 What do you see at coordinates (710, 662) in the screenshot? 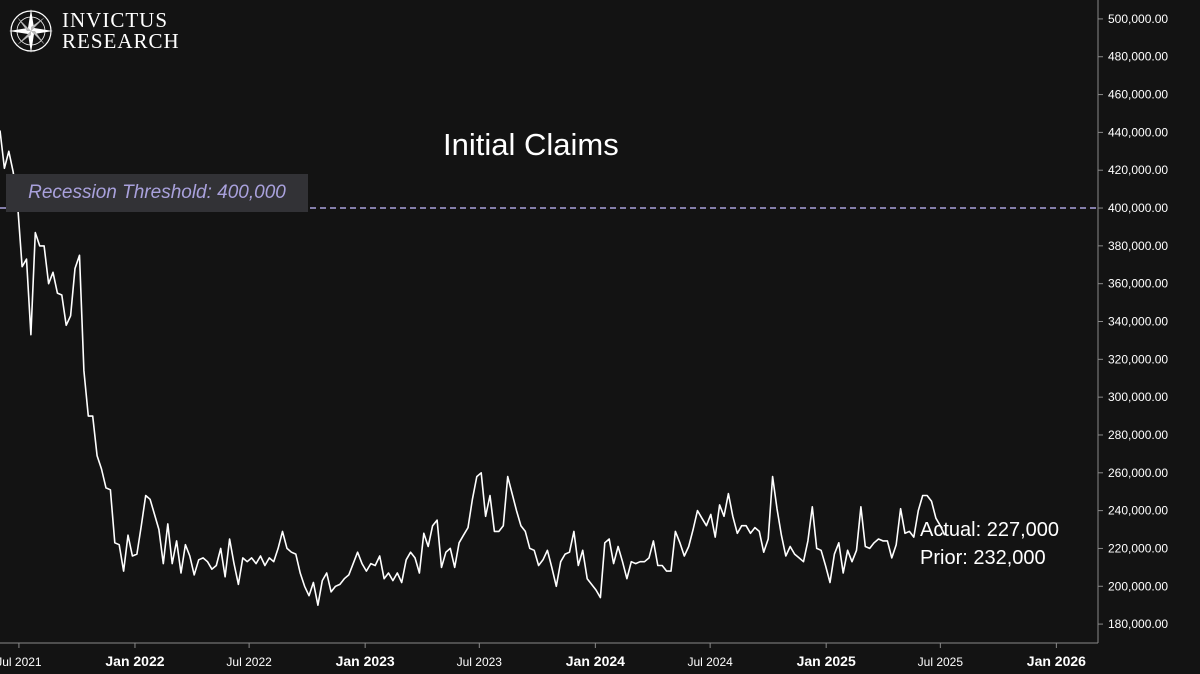
I see `x-tick-label: Jul 2024` at bounding box center [710, 662].